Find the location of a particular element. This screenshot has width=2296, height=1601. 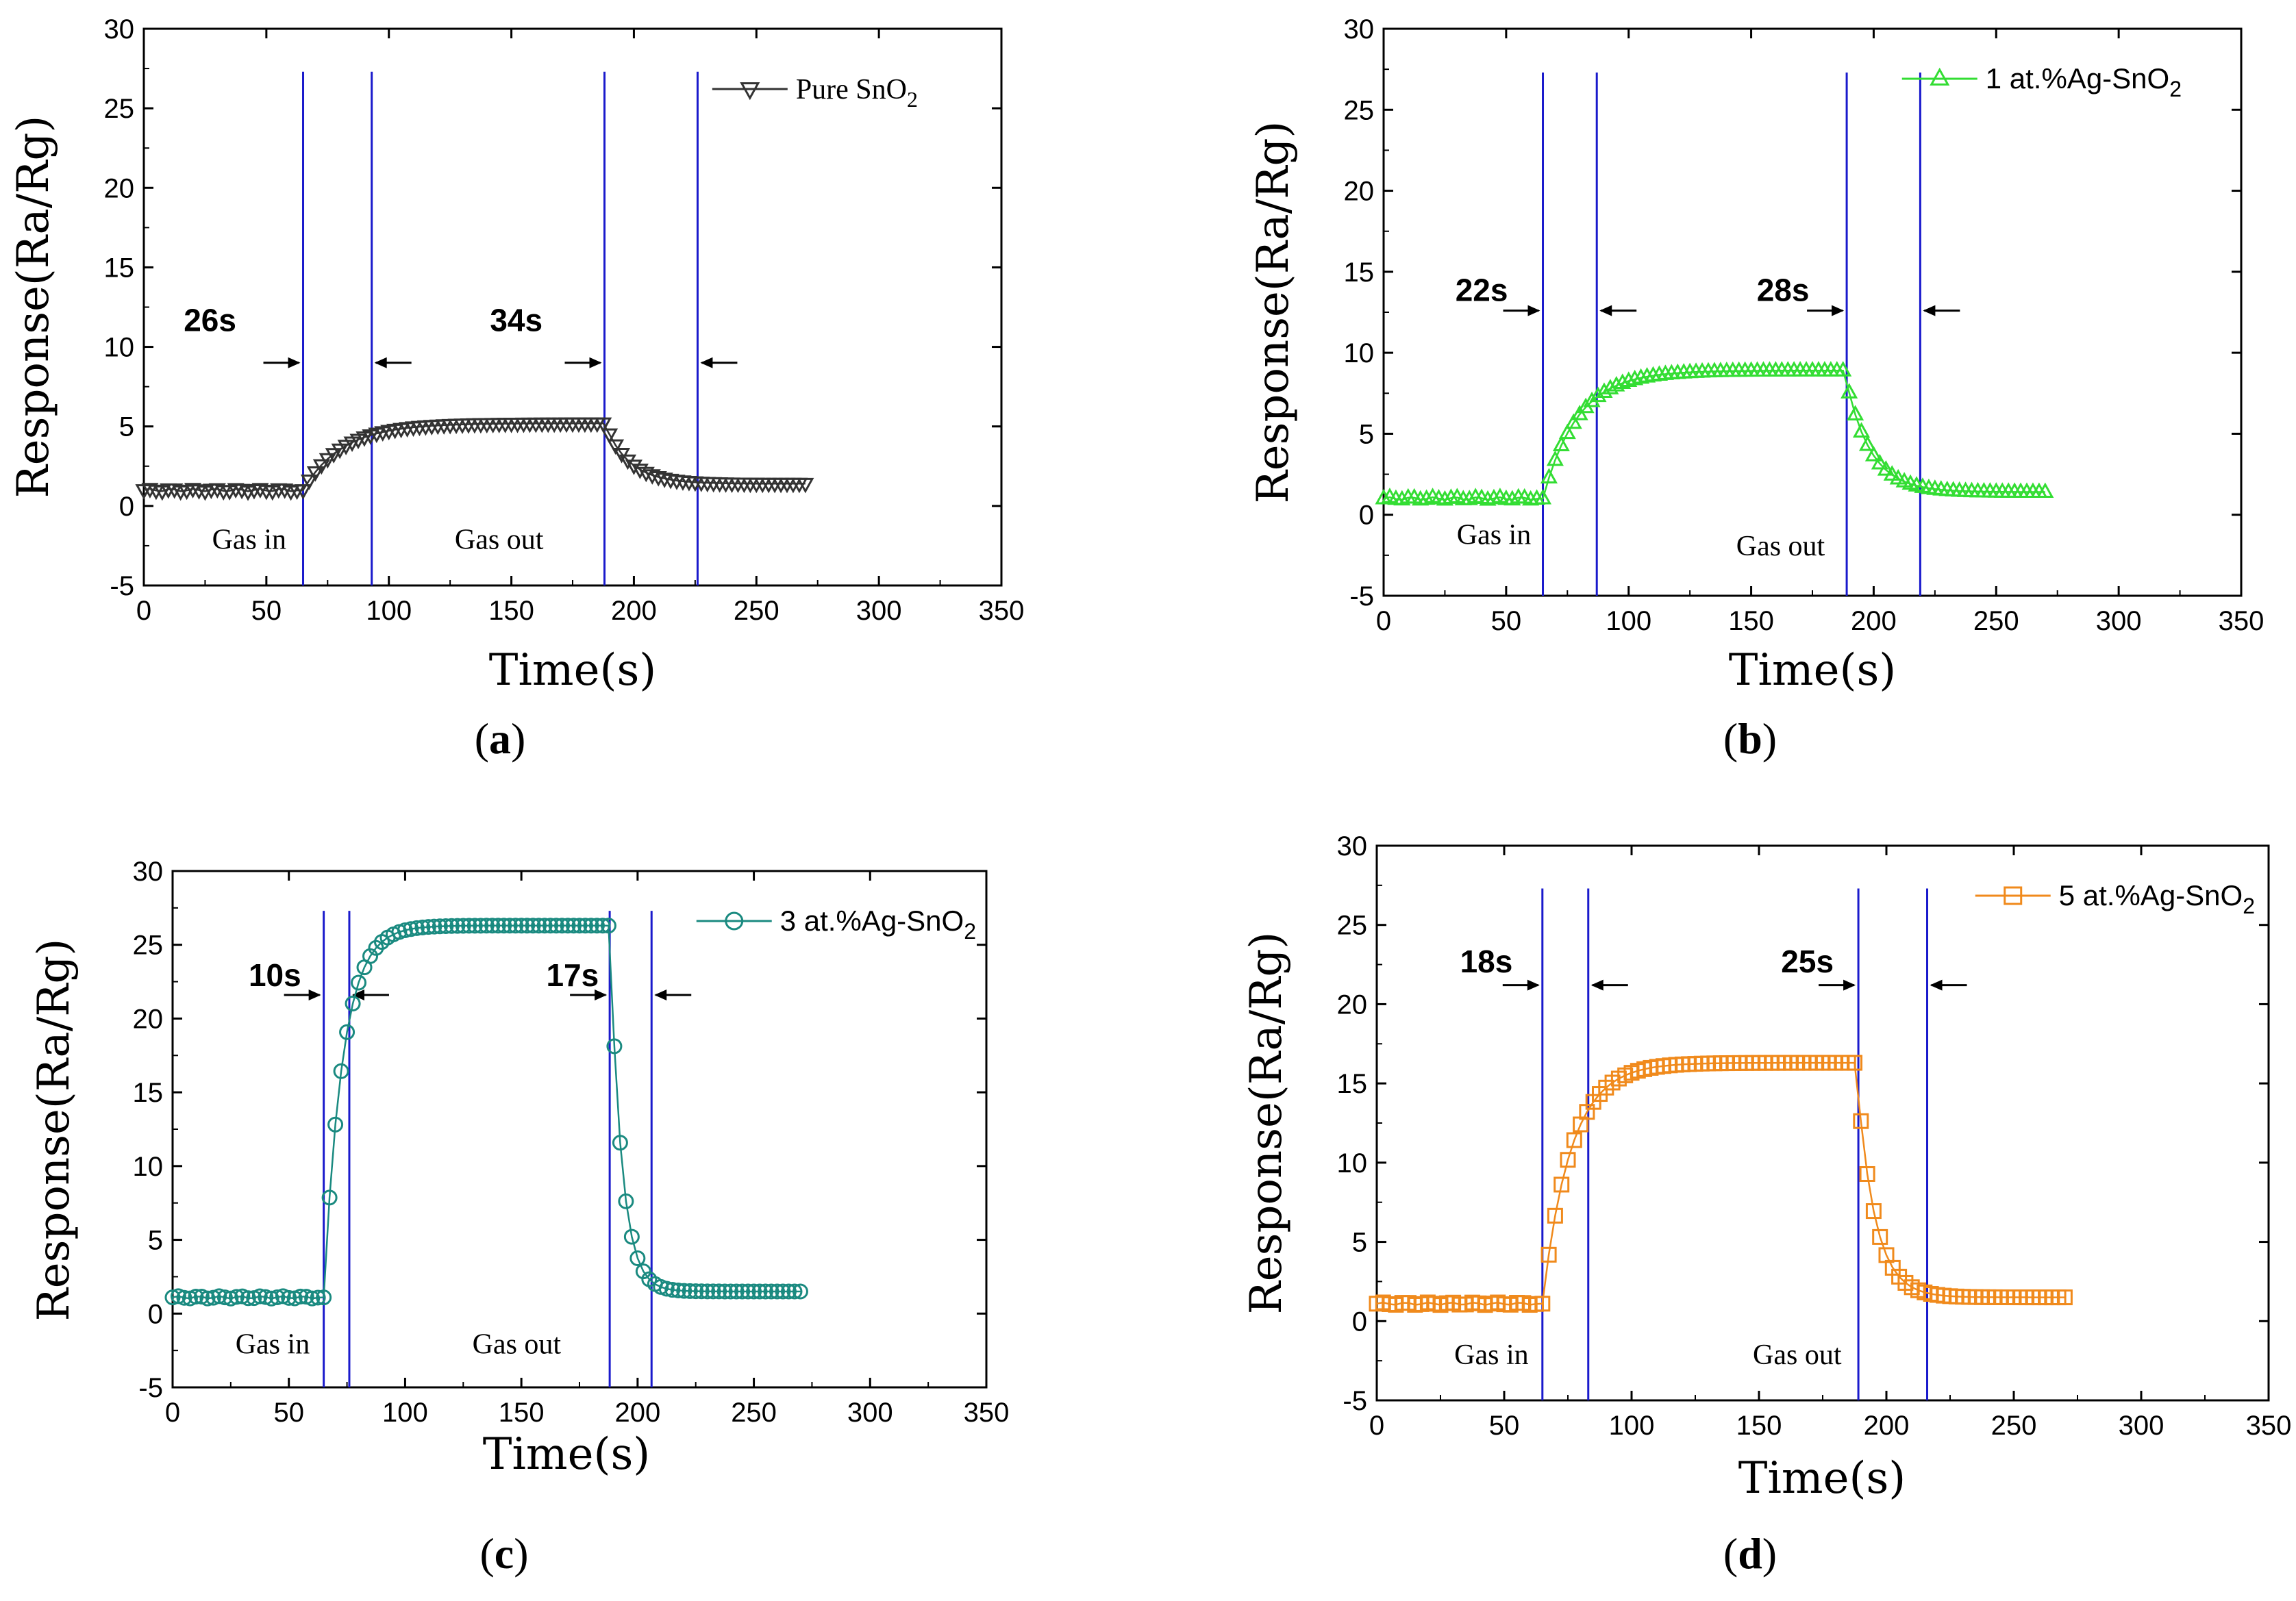

response-time-label: 17s is located at coordinates (572, 975).